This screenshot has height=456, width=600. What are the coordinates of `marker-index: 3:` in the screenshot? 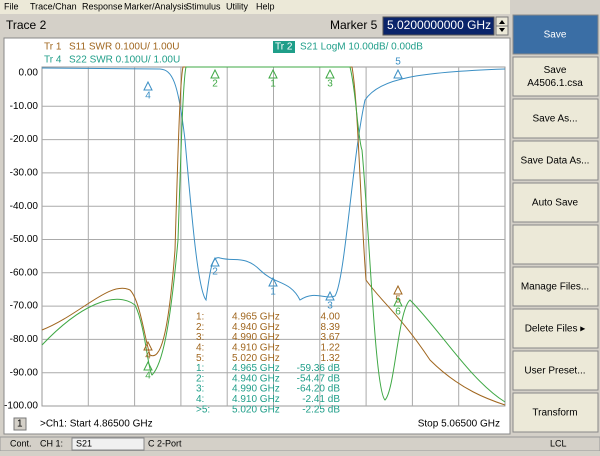 It's located at (200, 337).